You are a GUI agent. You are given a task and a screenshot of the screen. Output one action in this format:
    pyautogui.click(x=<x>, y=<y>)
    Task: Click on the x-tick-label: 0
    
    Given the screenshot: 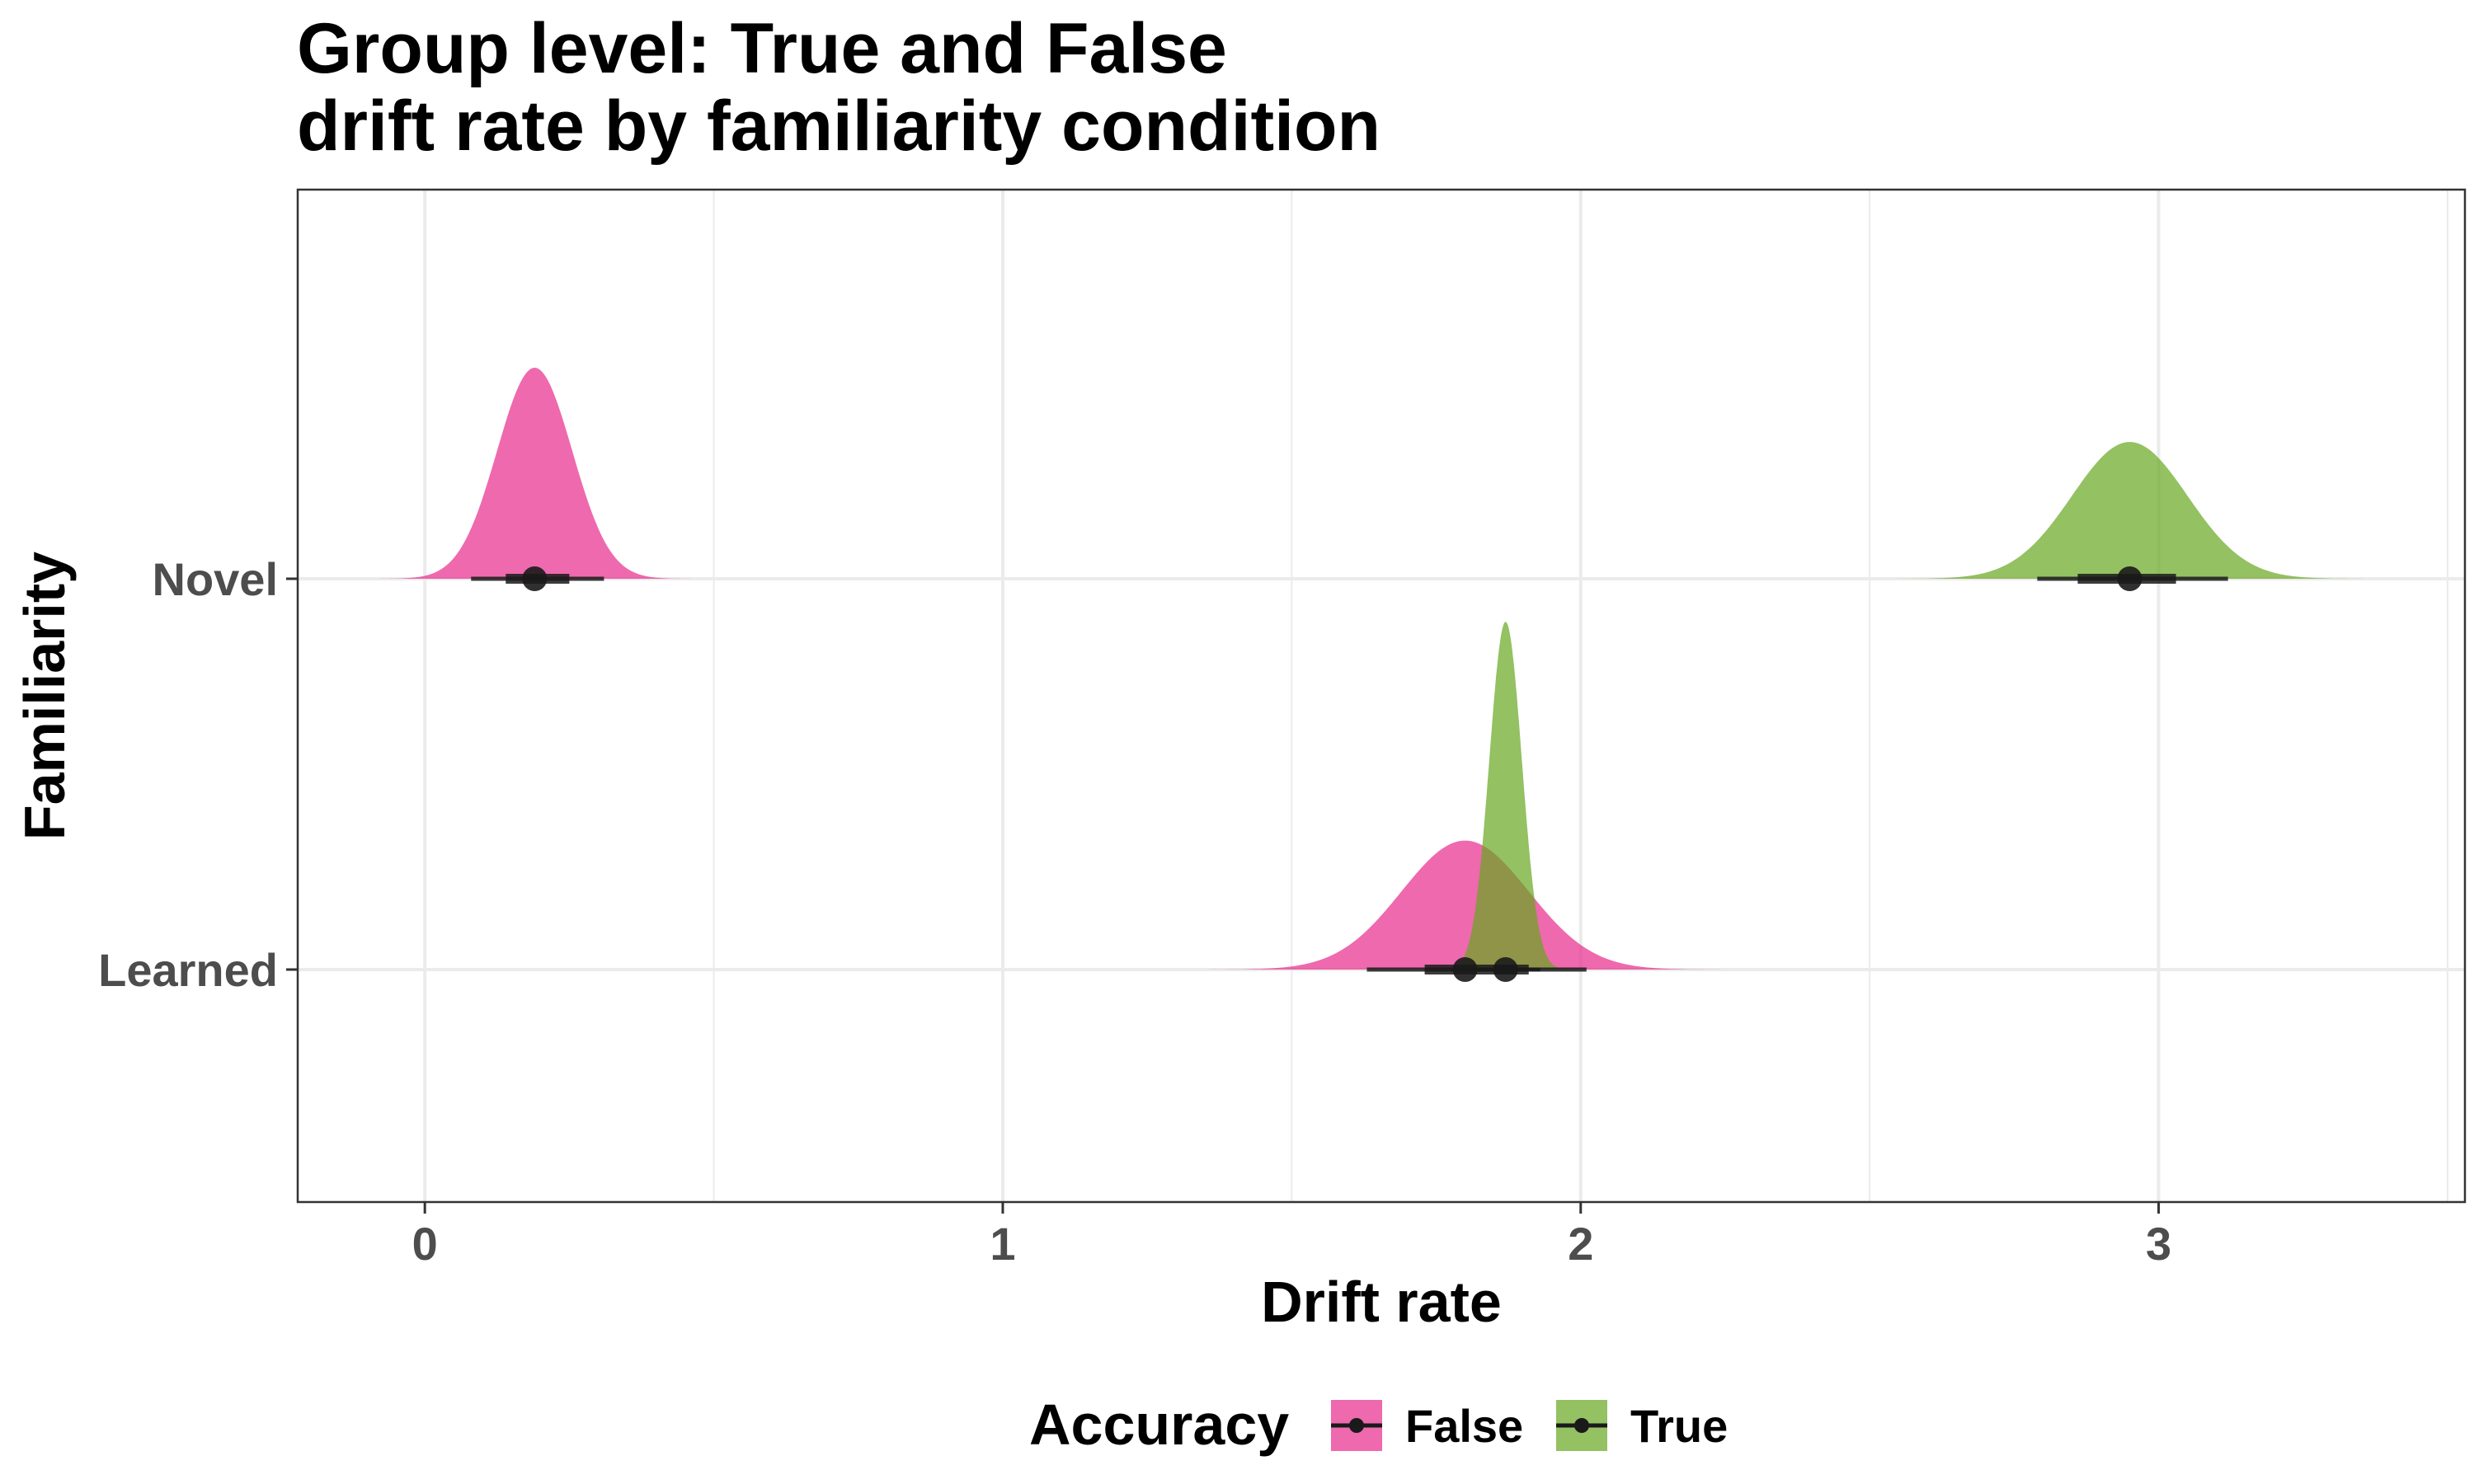 What is the action you would take?
    pyautogui.click(x=425, y=1244)
    